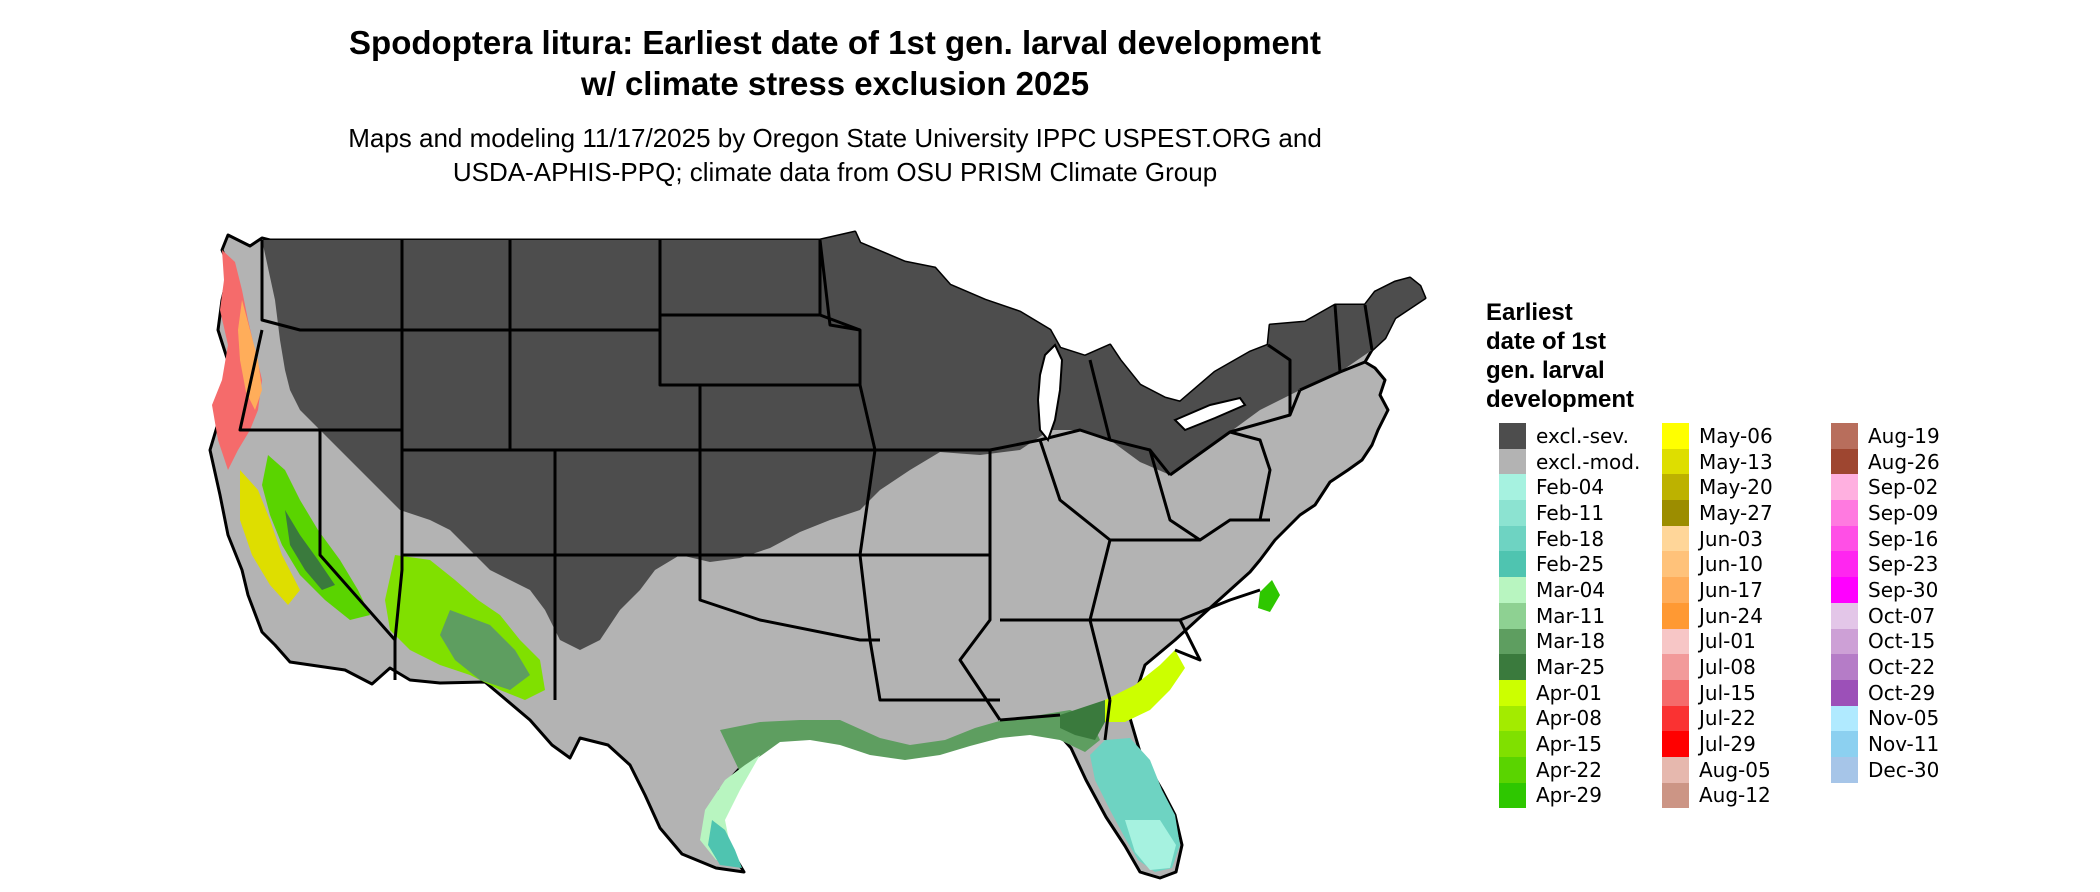 The width and height of the screenshot is (2100, 892). I want to click on legend-item: Oct-15, so click(1885, 641).